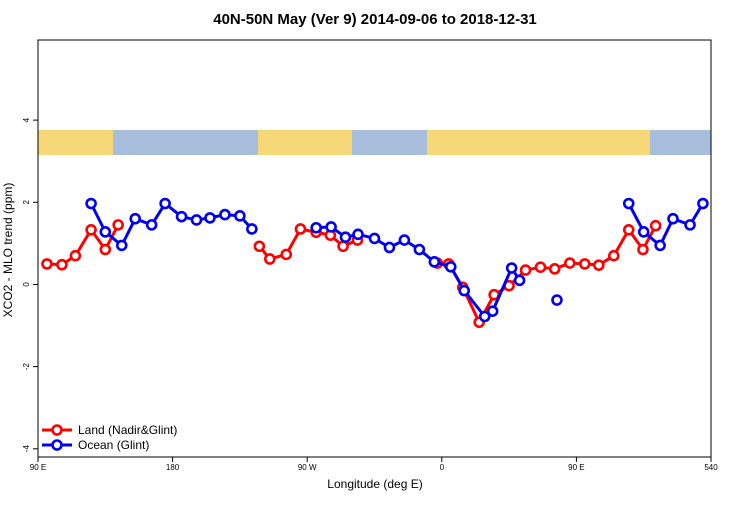  I want to click on legend-label: Ocean (Glint), so click(113, 445).